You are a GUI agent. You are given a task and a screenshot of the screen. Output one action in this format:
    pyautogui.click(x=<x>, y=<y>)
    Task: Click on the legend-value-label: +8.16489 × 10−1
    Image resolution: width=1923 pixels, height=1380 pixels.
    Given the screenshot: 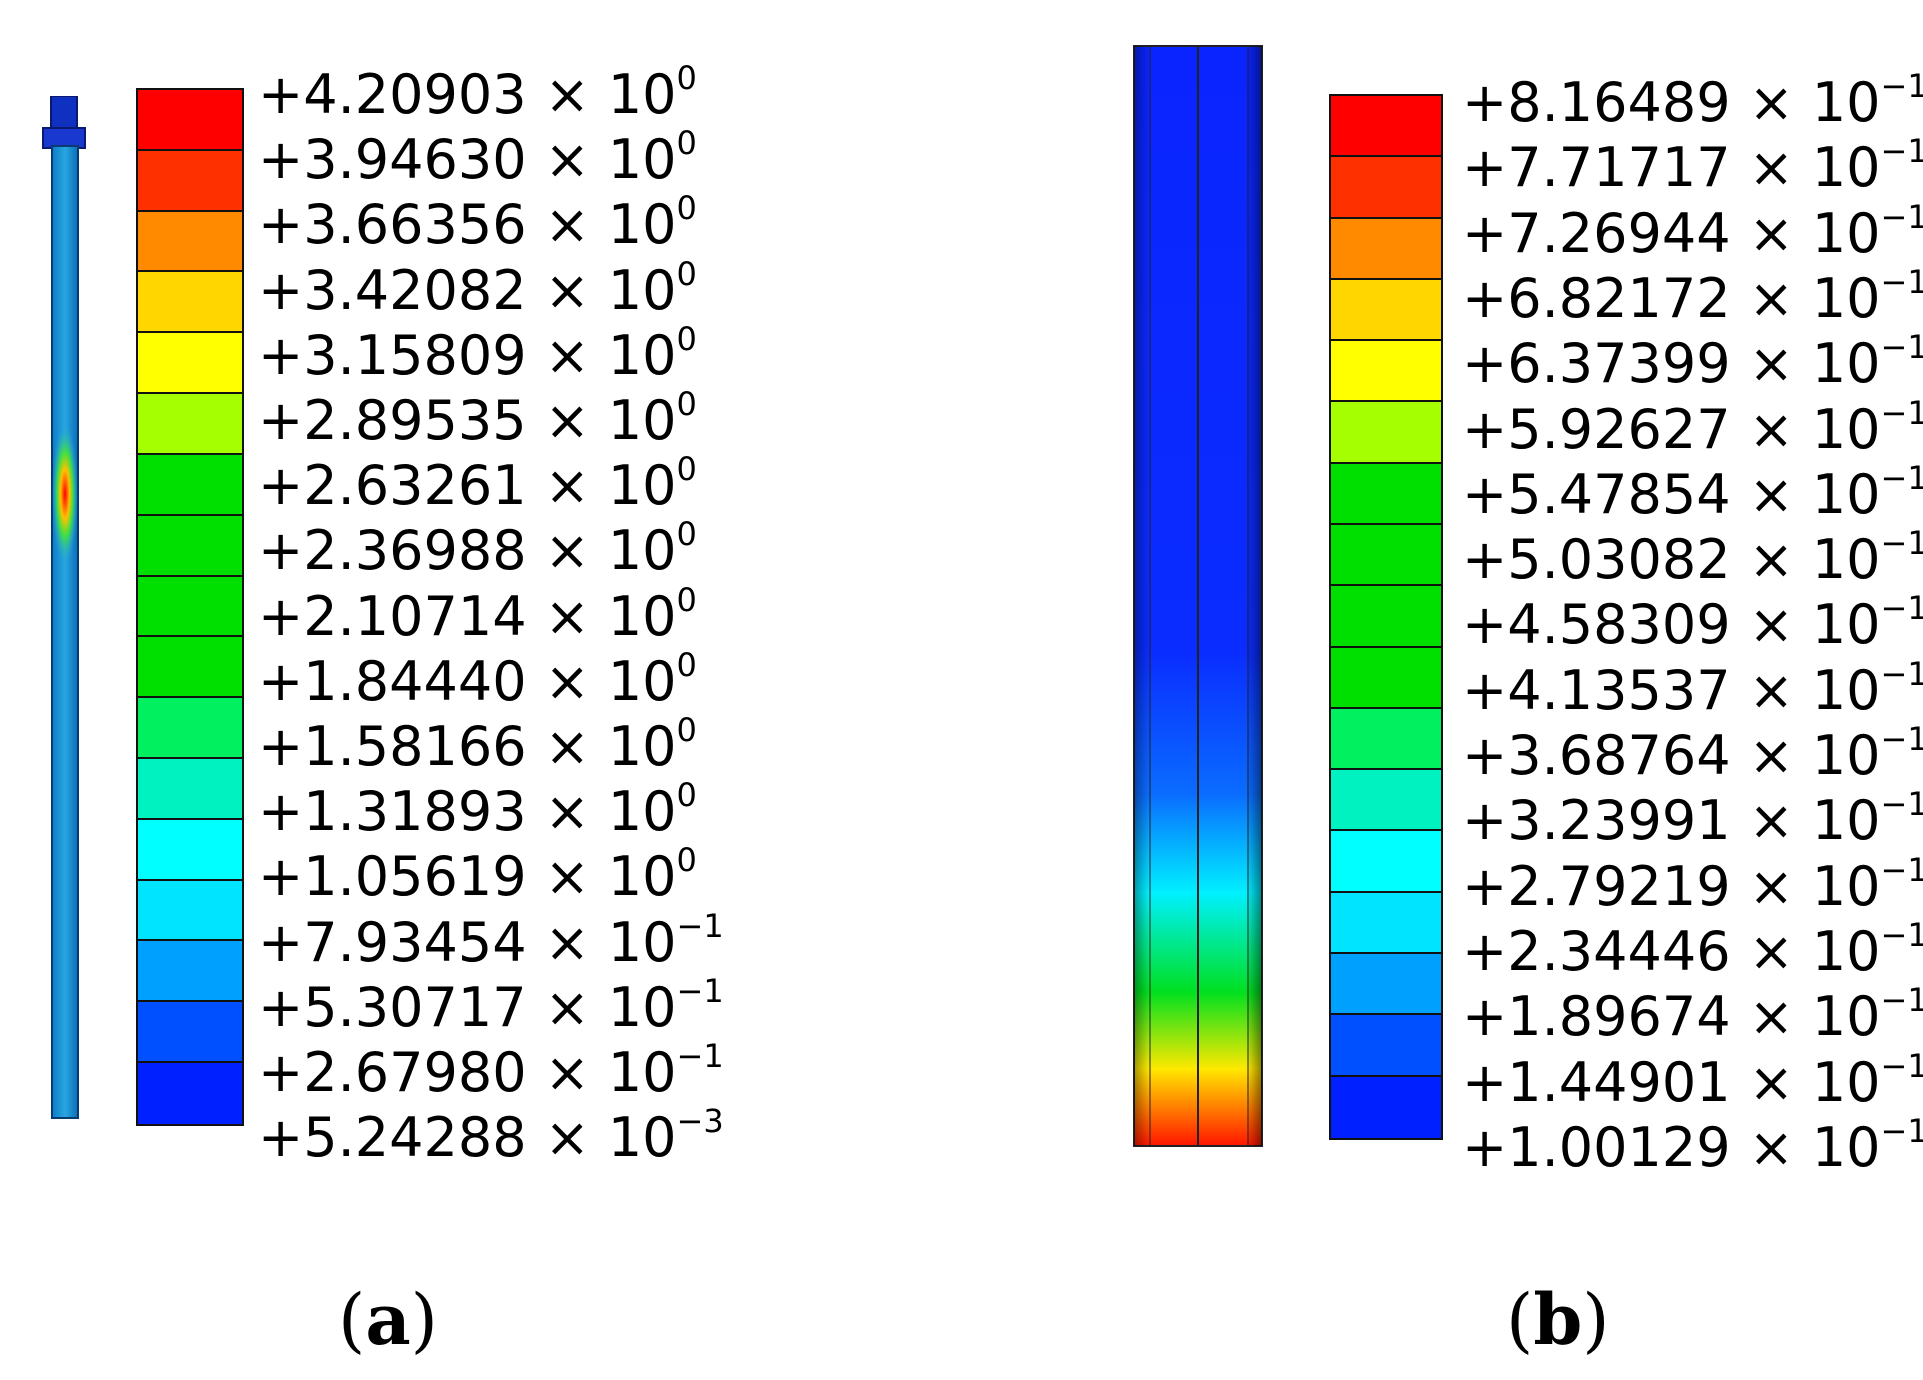 What is the action you would take?
    pyautogui.click(x=1692, y=100)
    